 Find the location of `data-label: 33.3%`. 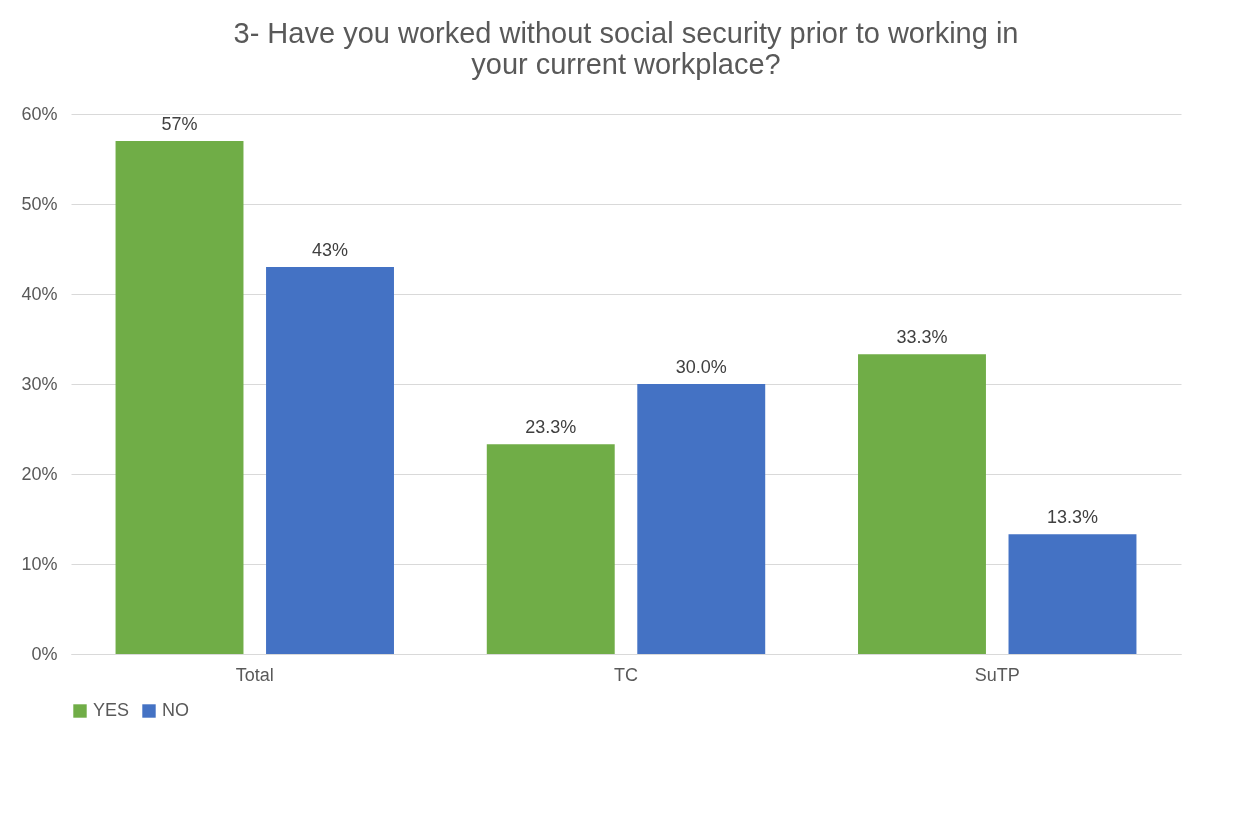

data-label: 33.3% is located at coordinates (922, 337).